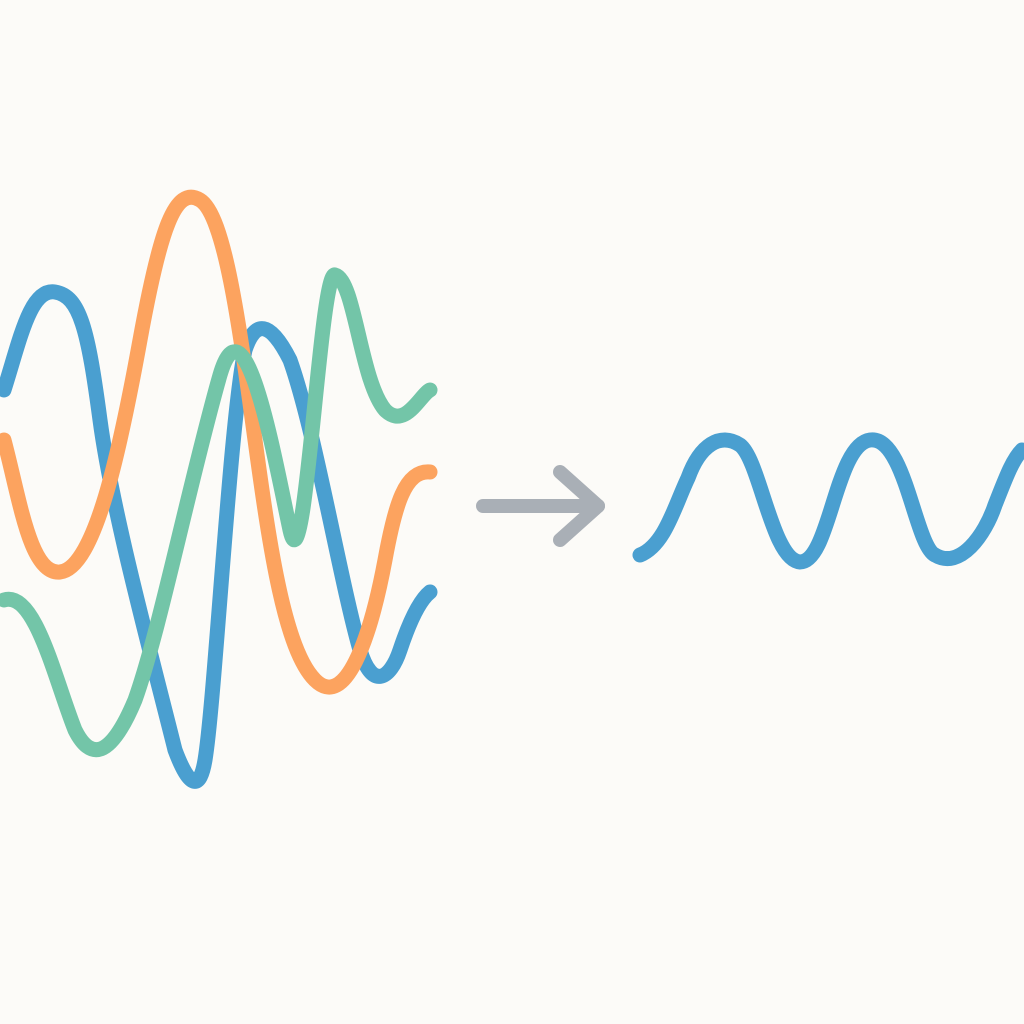  What do you see at coordinates (579, 506) in the screenshot?
I see `arrow-head` at bounding box center [579, 506].